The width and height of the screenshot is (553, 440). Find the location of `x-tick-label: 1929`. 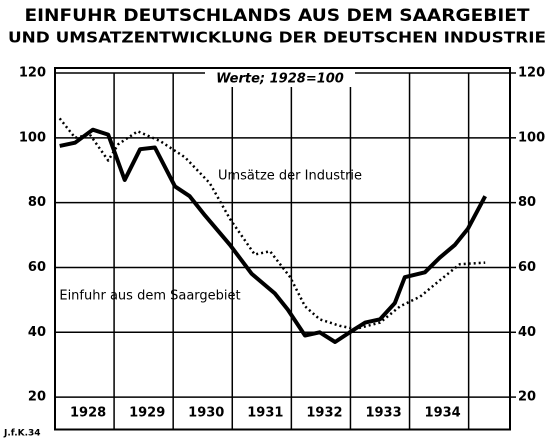

x-tick-label: 1929 is located at coordinates (147, 413).